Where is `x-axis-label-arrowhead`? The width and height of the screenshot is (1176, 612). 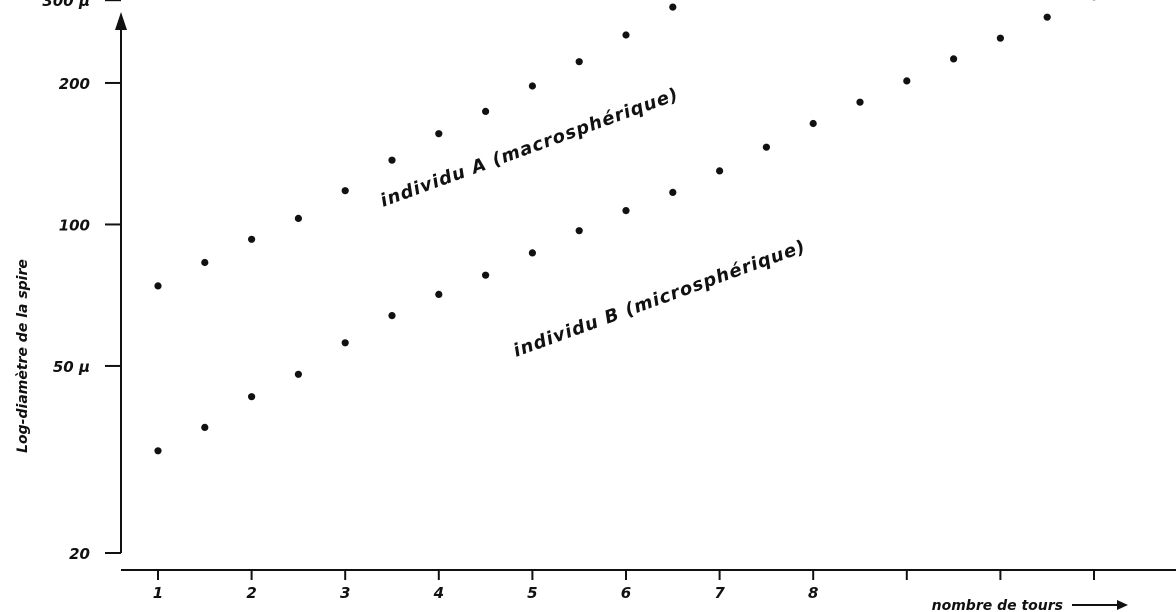
x-axis-label-arrowhead is located at coordinates (1122, 605).